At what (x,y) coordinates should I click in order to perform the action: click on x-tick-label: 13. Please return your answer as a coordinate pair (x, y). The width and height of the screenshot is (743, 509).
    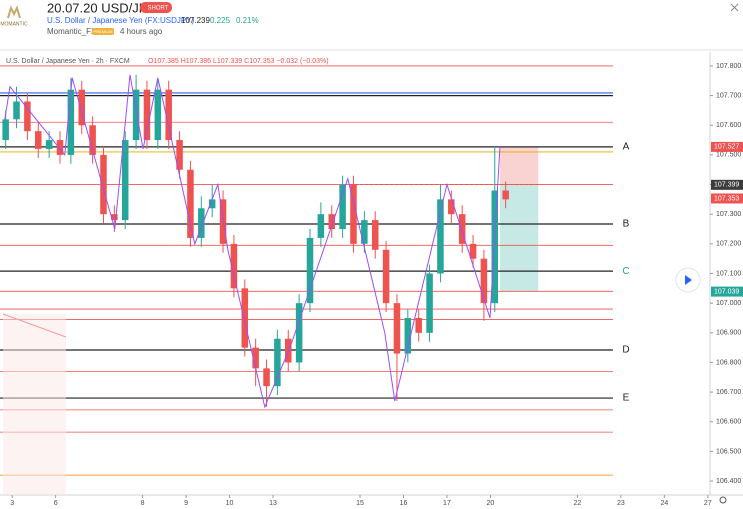
    Looking at the image, I should click on (273, 503).